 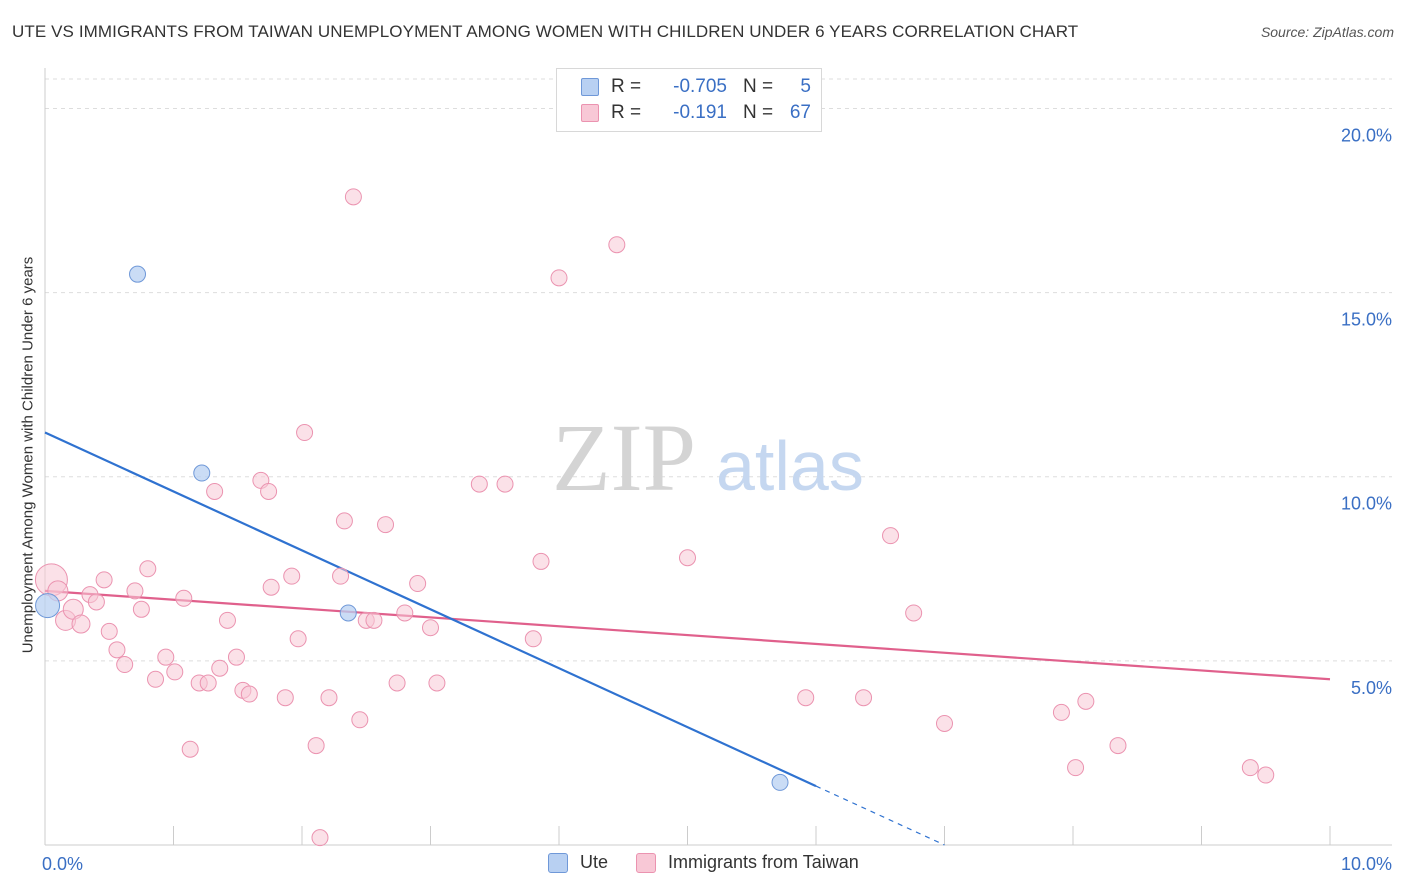 I want to click on y-tick-label: 5.0%, so click(x=1371, y=688).